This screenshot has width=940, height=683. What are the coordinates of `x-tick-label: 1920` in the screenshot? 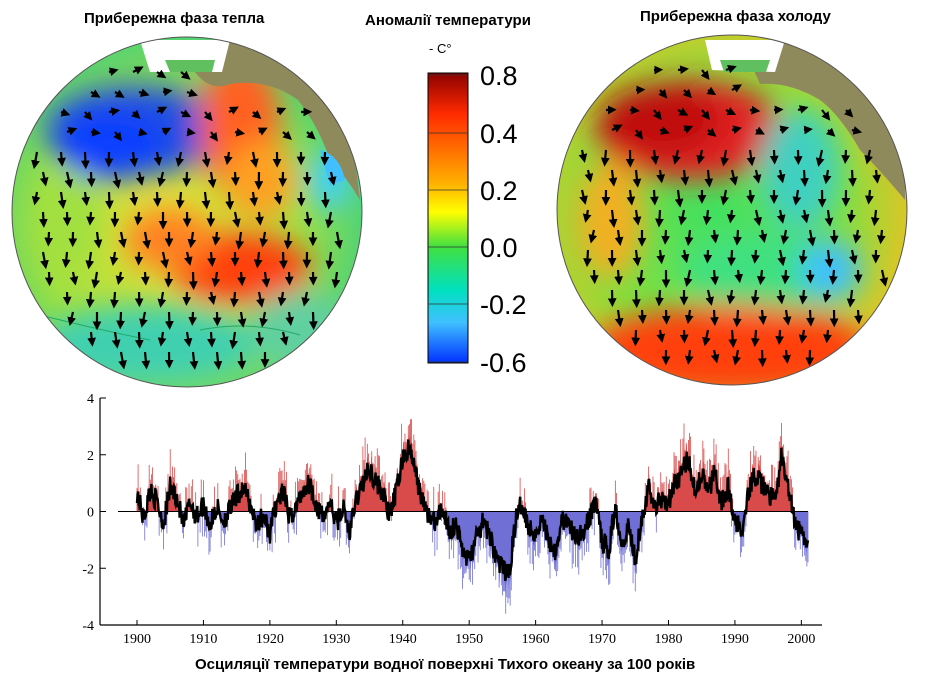 It's located at (270, 639).